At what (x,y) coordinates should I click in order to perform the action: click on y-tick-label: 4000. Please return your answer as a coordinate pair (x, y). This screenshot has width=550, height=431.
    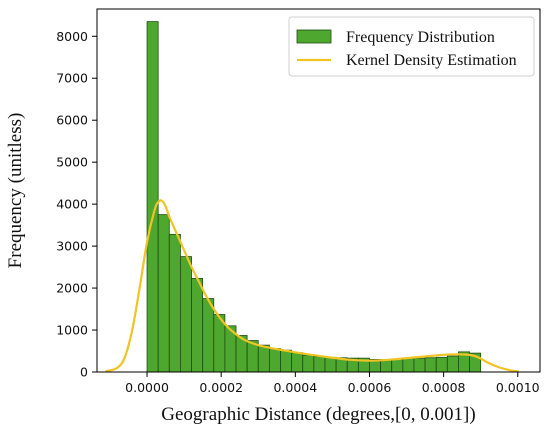
    Looking at the image, I should click on (72, 204).